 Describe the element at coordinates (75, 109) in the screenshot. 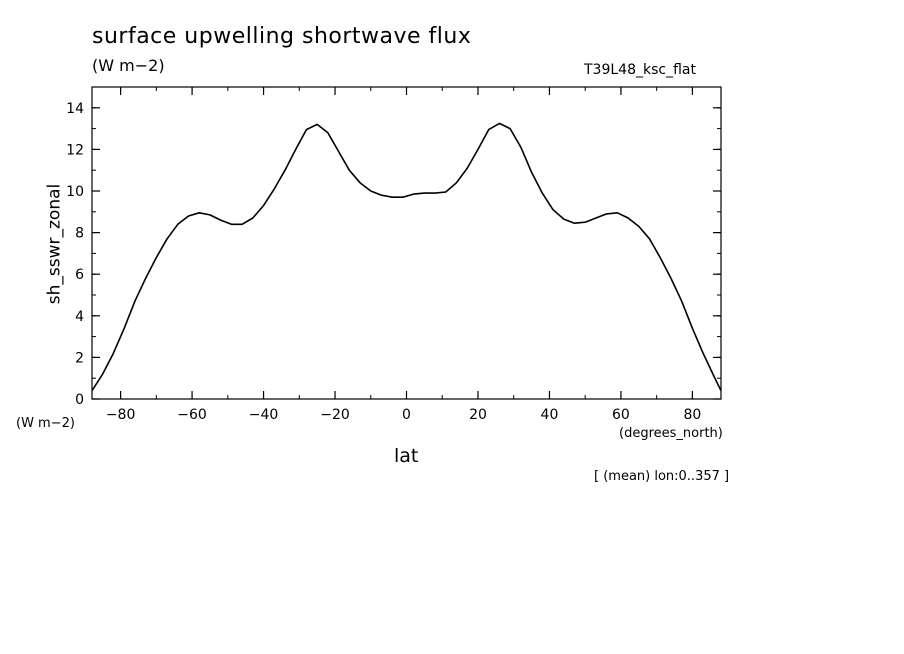

I see `y-tick-label: 14` at that location.